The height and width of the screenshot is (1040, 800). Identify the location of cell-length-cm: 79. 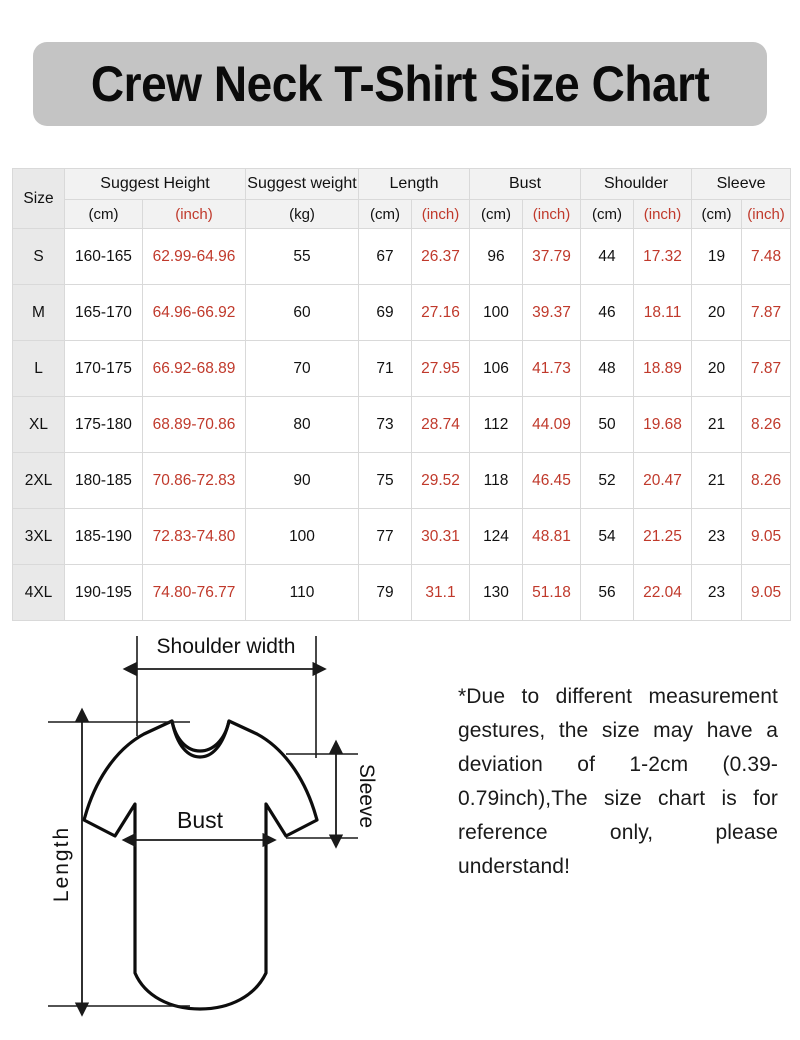
(385, 592).